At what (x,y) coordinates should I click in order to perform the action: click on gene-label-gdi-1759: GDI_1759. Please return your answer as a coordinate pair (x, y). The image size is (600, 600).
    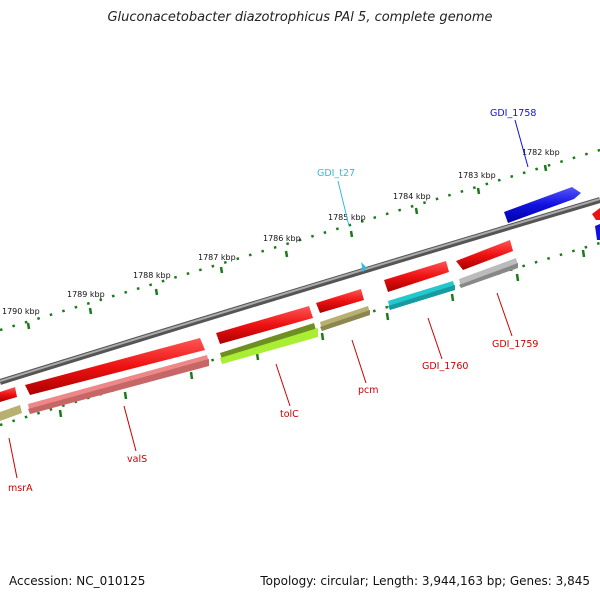
    Looking at the image, I should click on (515, 344).